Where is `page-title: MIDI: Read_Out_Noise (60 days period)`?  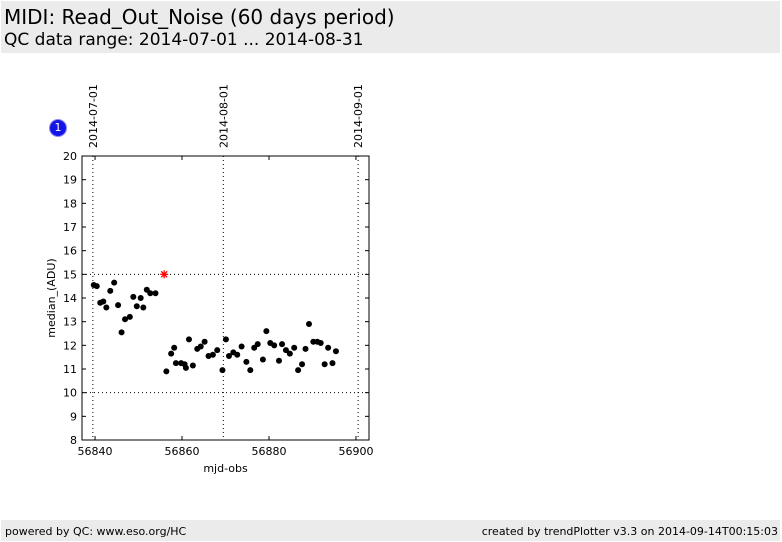 page-title: MIDI: Read_Out_Noise (60 days period) is located at coordinates (199, 17).